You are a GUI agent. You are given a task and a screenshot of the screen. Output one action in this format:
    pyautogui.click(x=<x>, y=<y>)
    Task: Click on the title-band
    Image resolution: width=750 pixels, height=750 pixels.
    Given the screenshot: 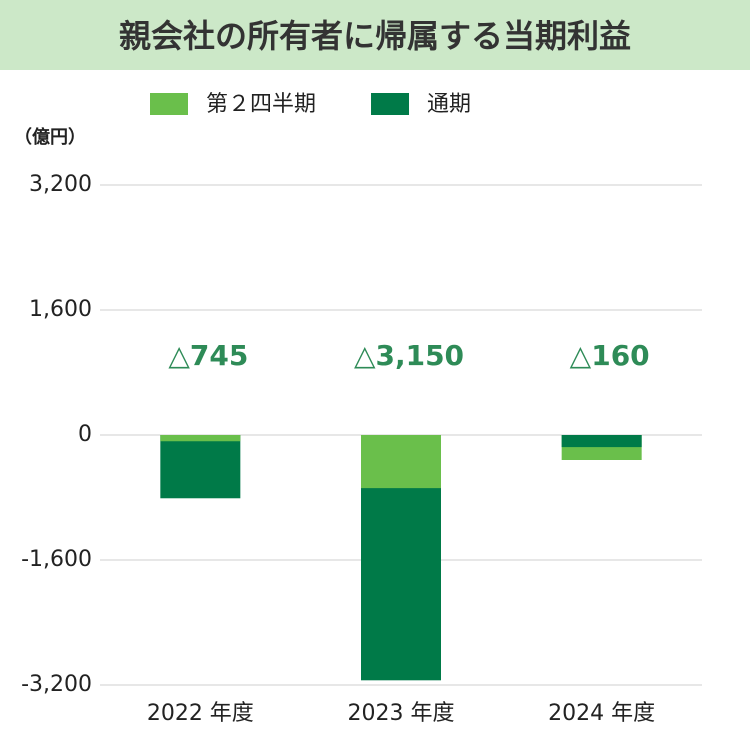 What is the action you would take?
    pyautogui.click(x=375, y=35)
    